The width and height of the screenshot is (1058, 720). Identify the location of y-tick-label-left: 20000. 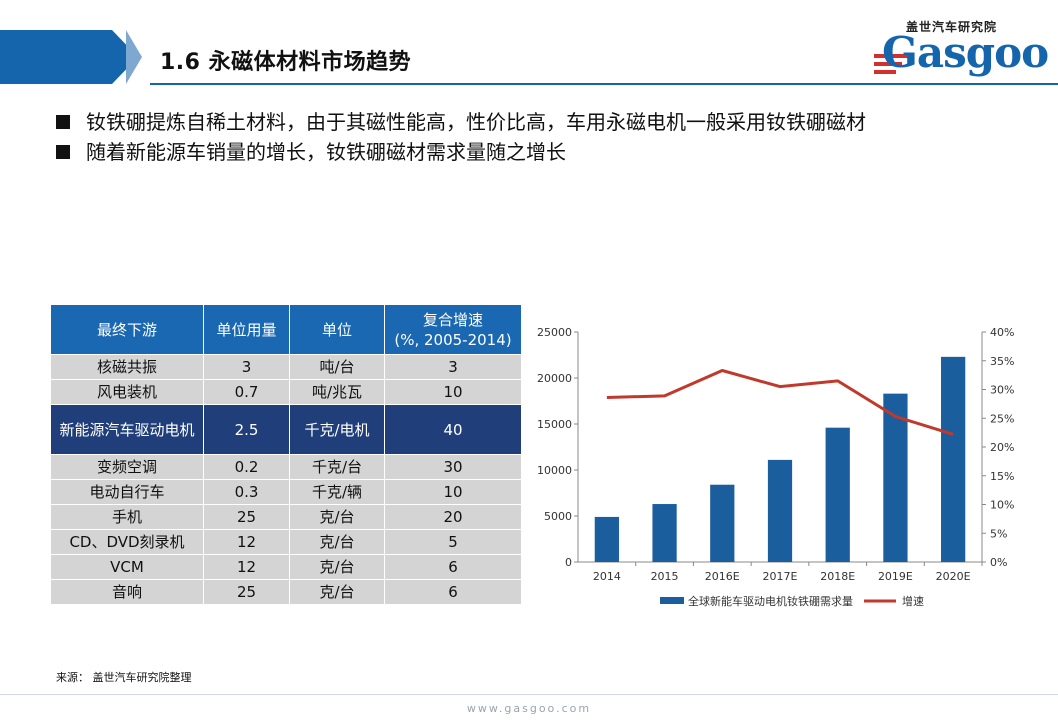
(554, 378).